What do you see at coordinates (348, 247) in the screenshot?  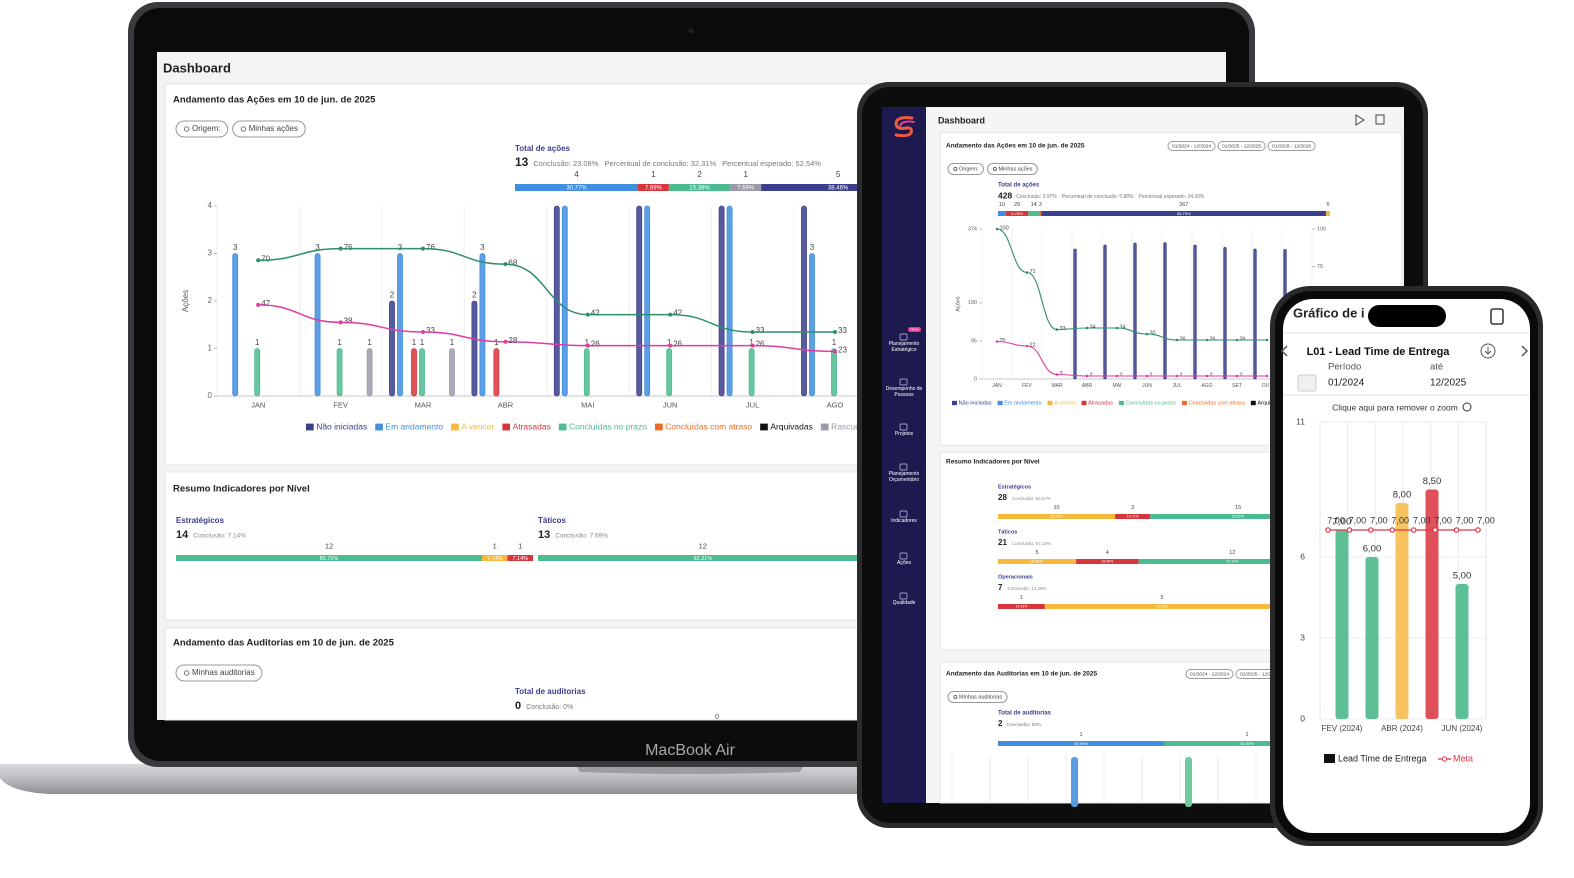 I see `point-label: 76` at bounding box center [348, 247].